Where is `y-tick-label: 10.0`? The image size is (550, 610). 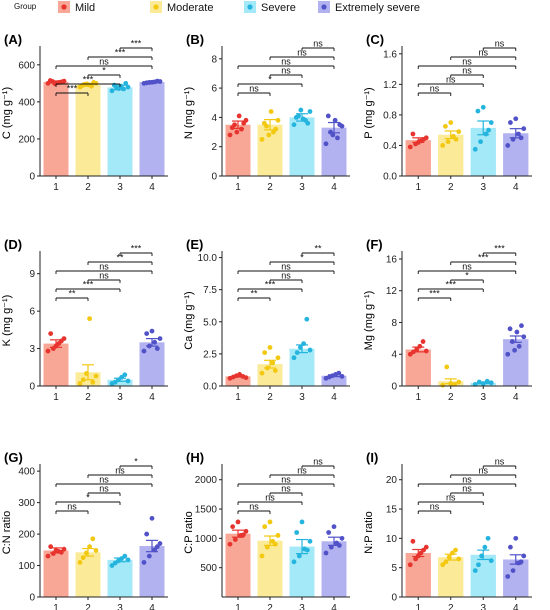
y-tick-label: 10.0 is located at coordinates (208, 258).